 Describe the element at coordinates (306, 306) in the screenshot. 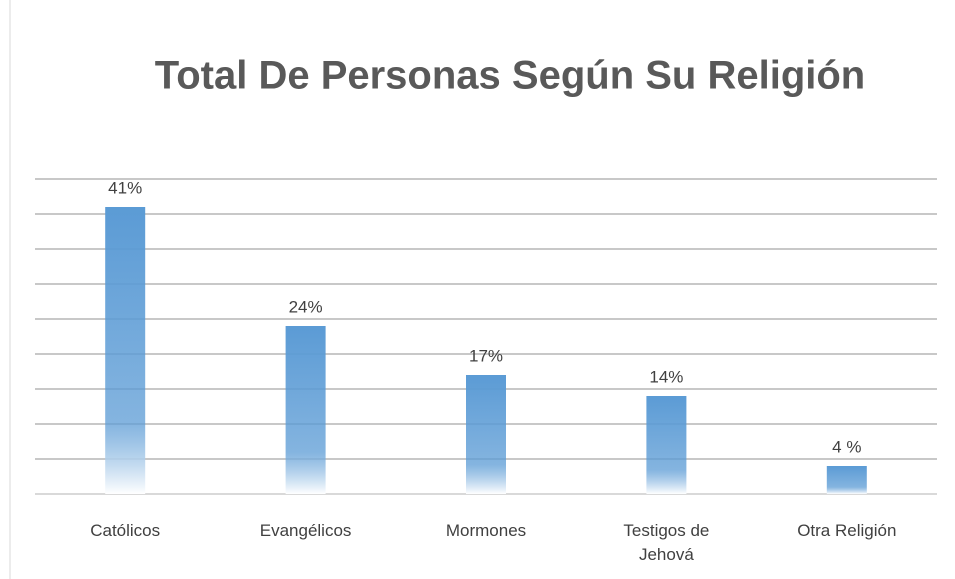

I see `data-label: 24%` at that location.